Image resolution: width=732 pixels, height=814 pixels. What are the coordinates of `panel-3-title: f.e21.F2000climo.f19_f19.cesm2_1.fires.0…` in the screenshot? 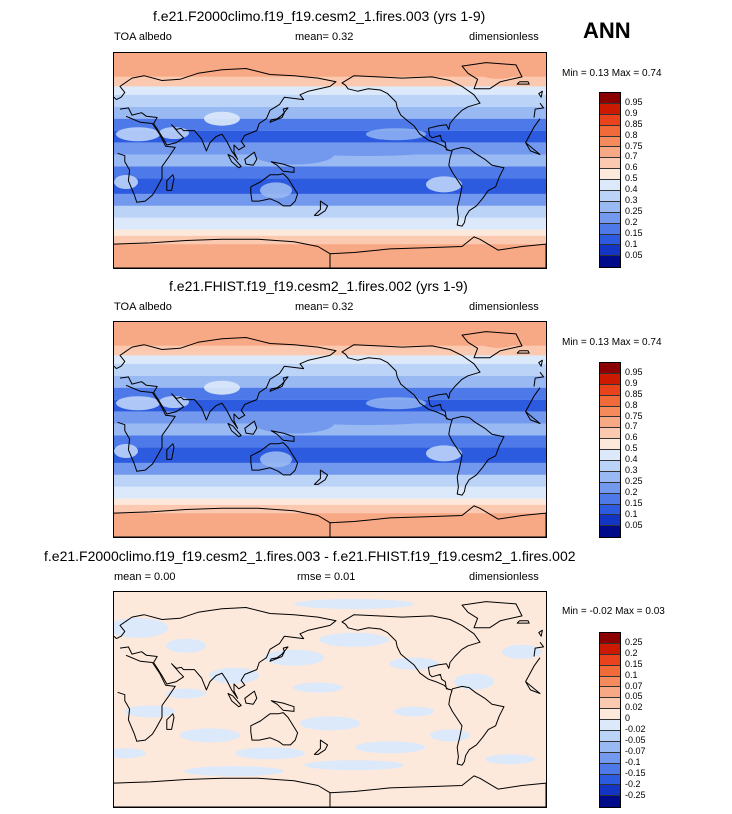 It's located at (310, 556).